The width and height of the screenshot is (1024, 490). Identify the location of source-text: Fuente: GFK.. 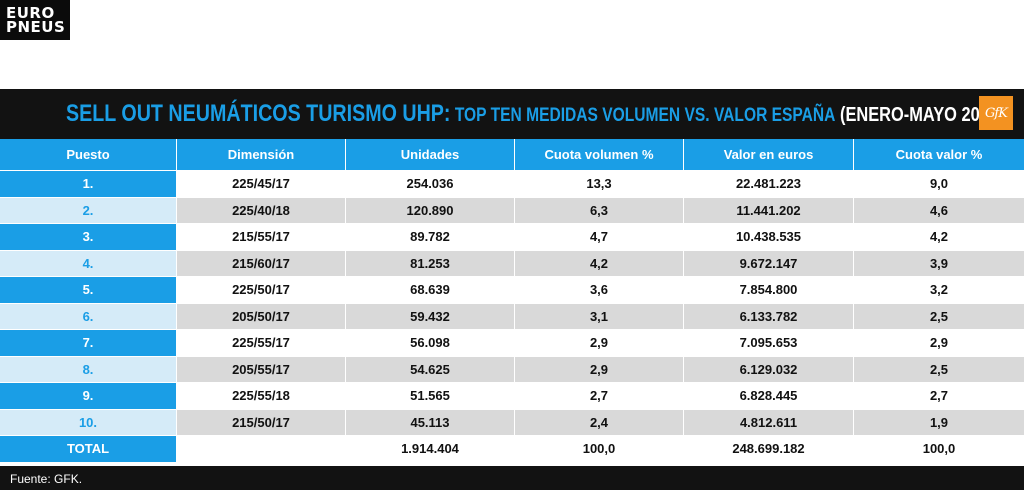
(46, 479).